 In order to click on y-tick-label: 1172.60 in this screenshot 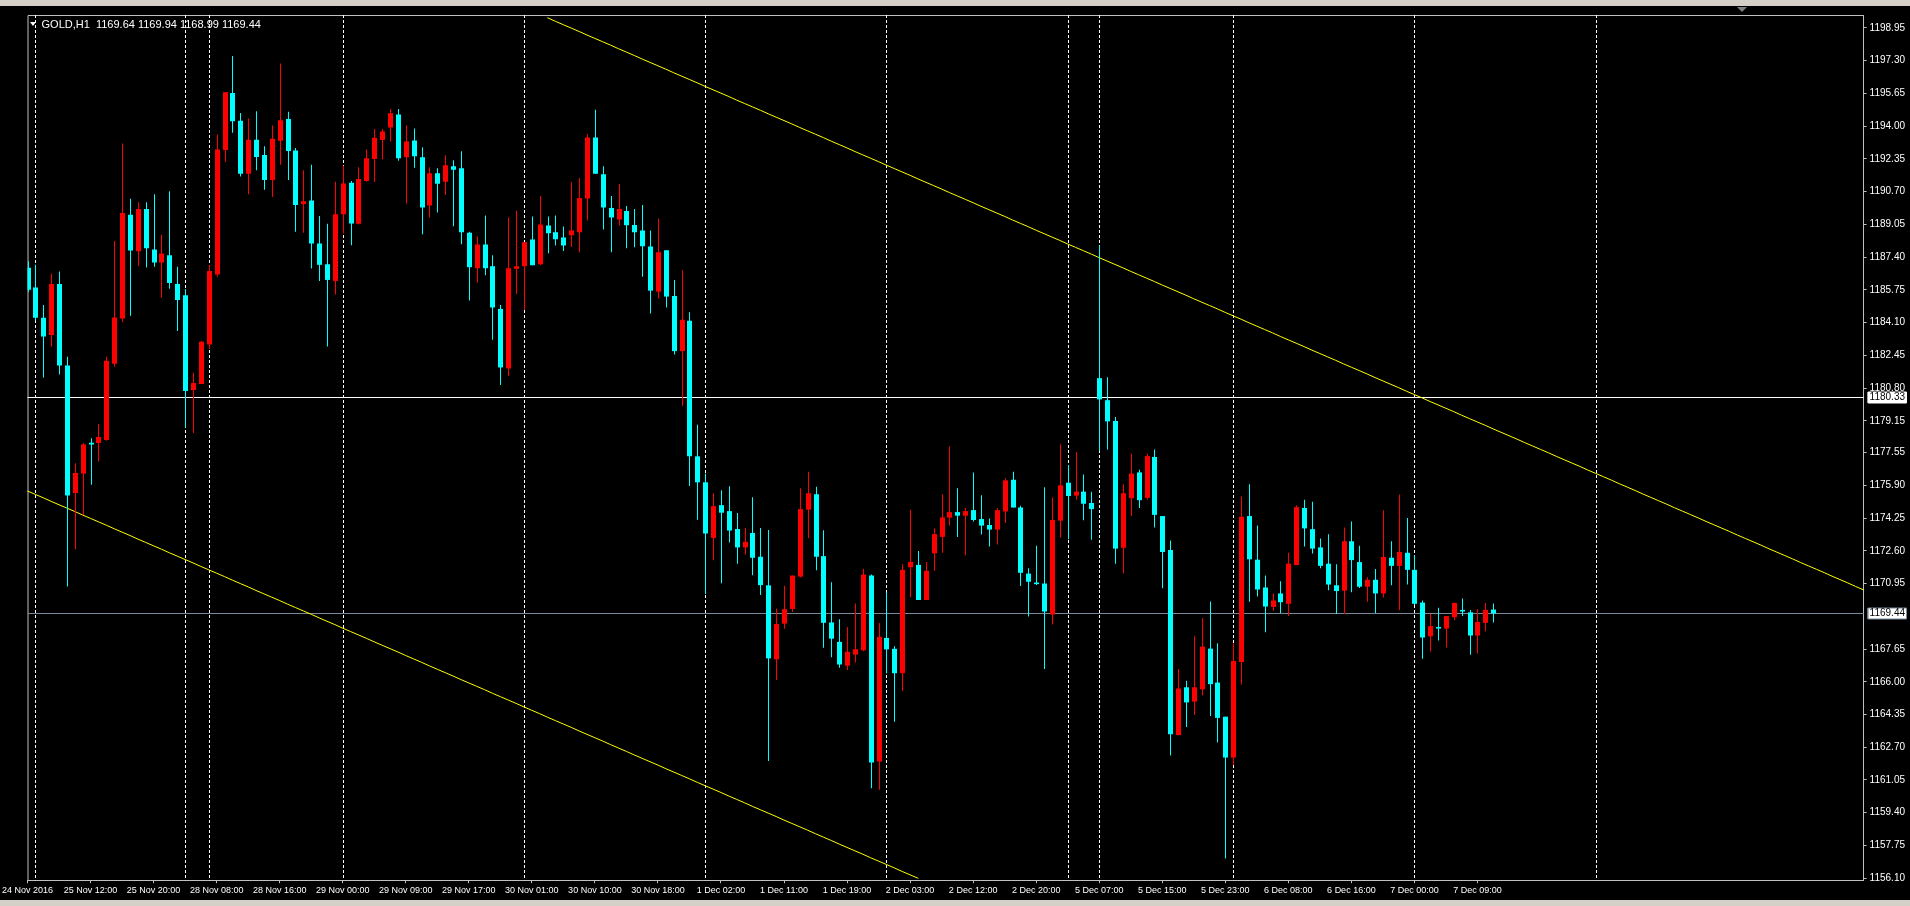, I will do `click(1887, 550)`.